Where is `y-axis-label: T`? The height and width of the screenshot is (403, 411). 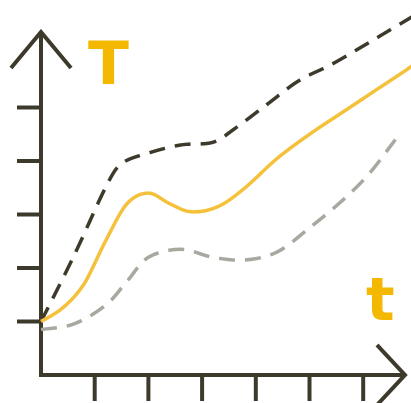
y-axis-label: T is located at coordinates (108, 64).